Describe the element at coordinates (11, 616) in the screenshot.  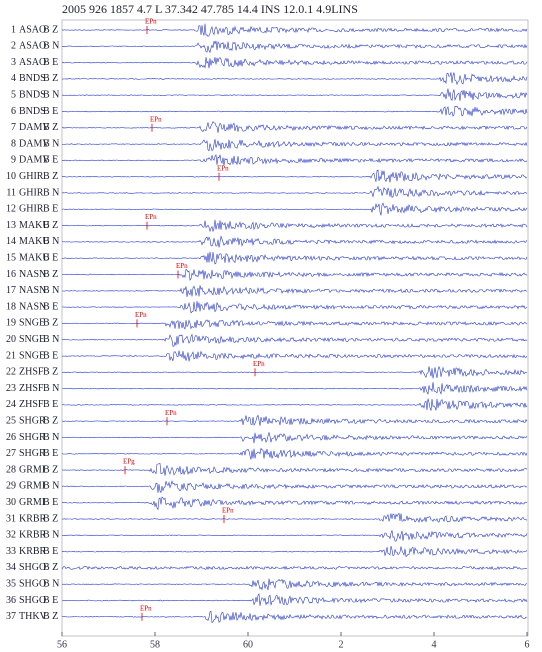
I see `row-number: 37` at that location.